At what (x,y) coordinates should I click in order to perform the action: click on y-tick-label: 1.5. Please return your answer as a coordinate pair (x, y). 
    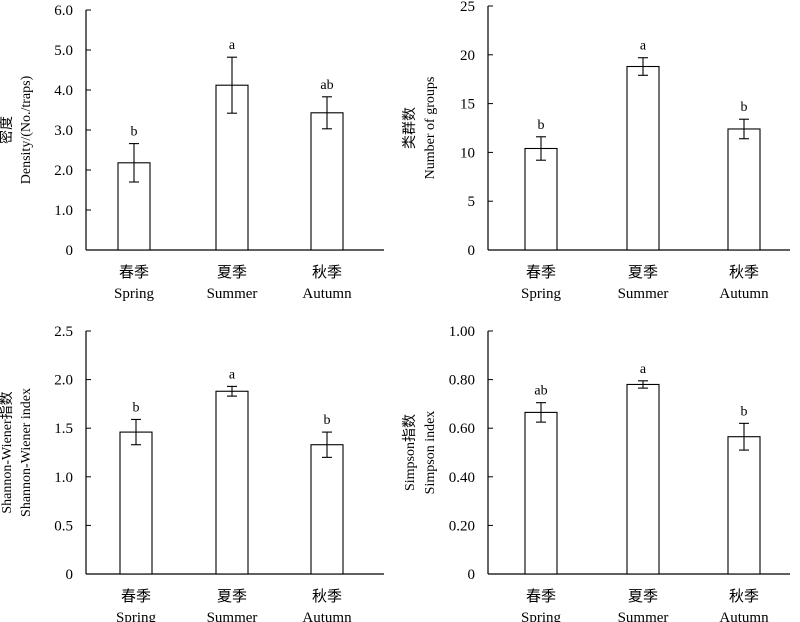
    Looking at the image, I should click on (63, 429).